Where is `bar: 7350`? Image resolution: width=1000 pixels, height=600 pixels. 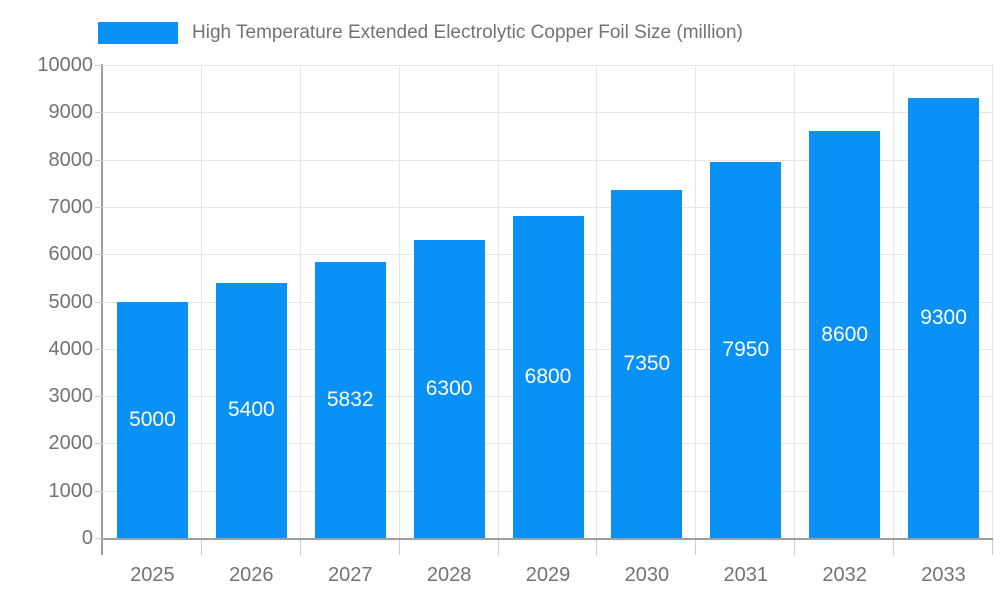 bar: 7350 is located at coordinates (647, 364).